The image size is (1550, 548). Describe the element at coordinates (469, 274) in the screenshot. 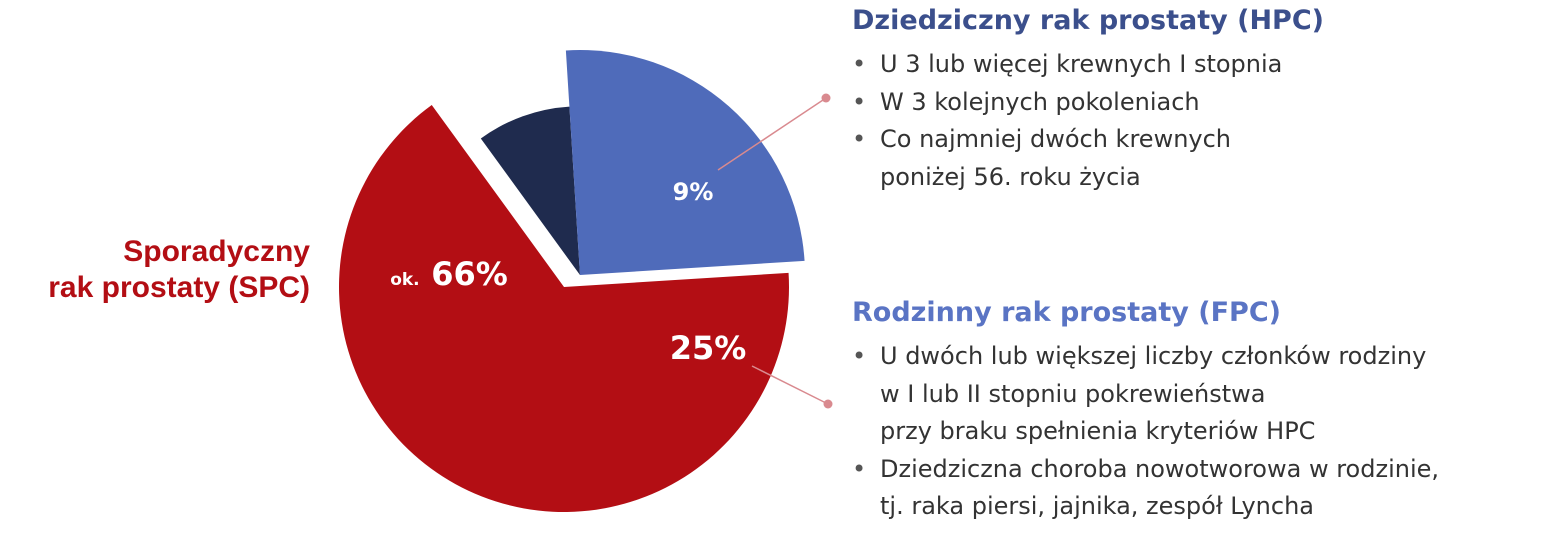

I see `spc-value-number: 66%` at that location.